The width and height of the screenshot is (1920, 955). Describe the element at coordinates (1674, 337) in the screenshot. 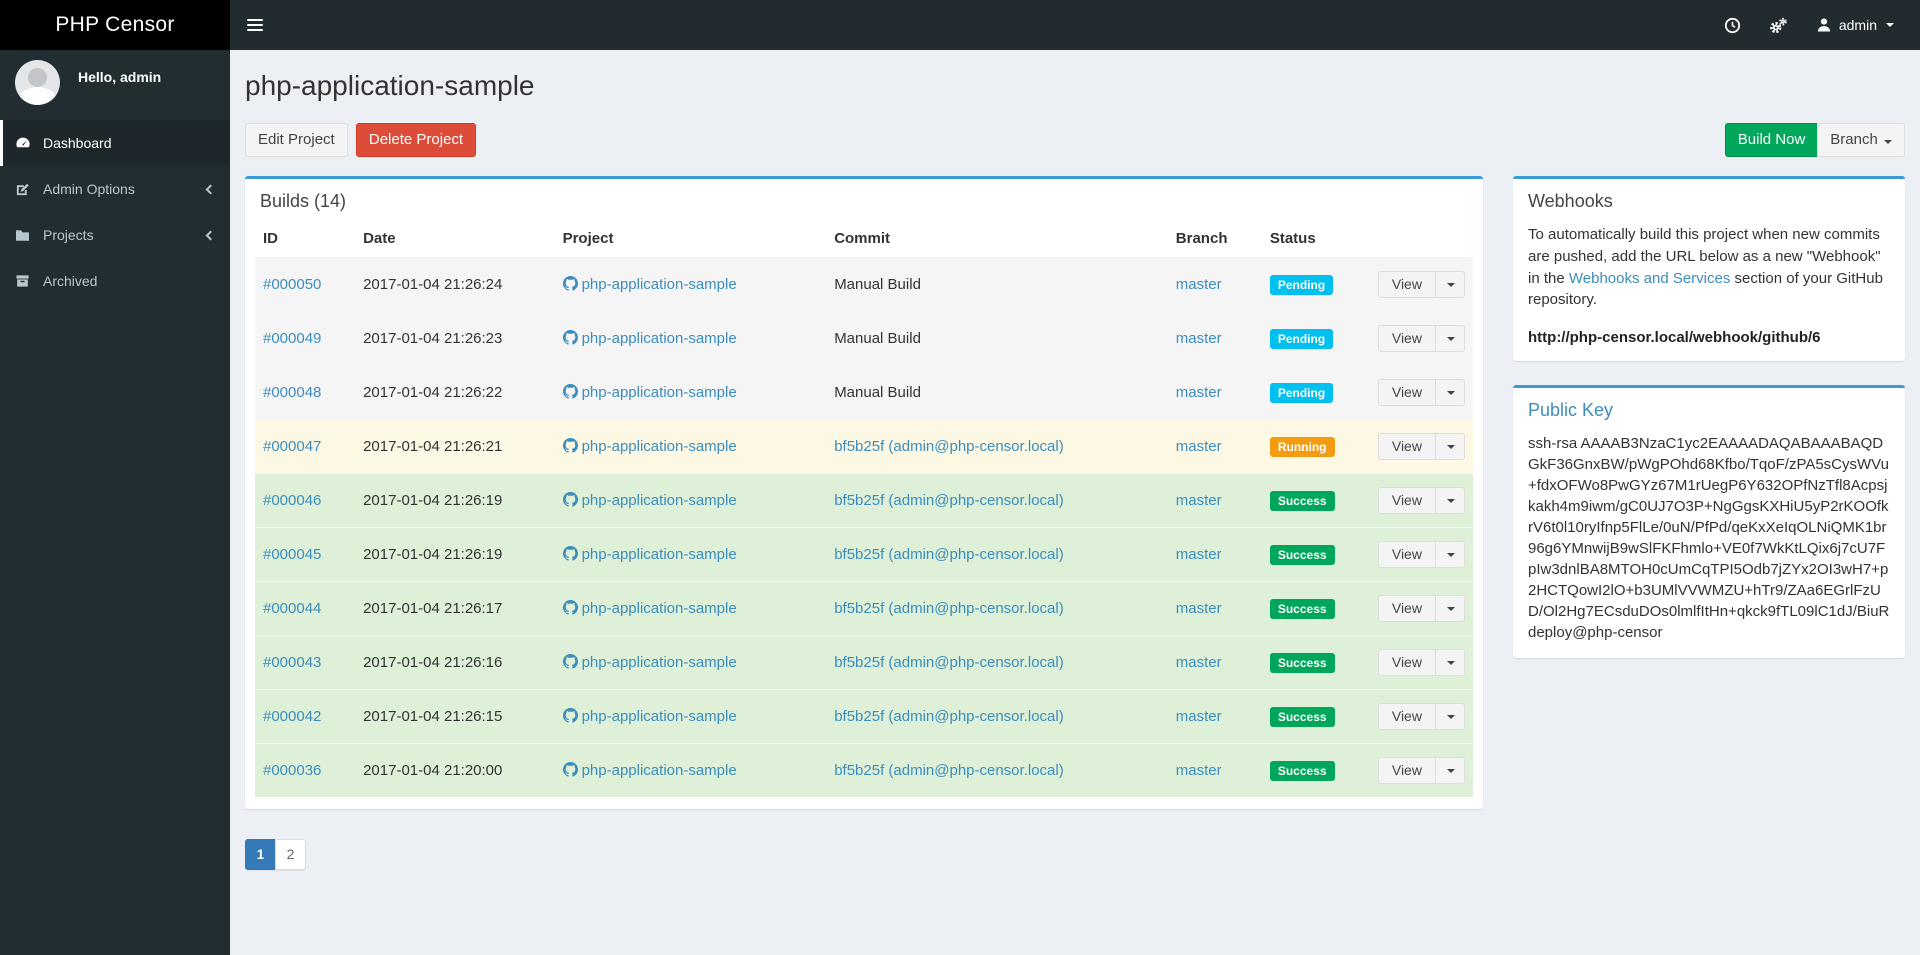

I see `webhook-url: http://php-censor.local/webhook/github/6` at that location.